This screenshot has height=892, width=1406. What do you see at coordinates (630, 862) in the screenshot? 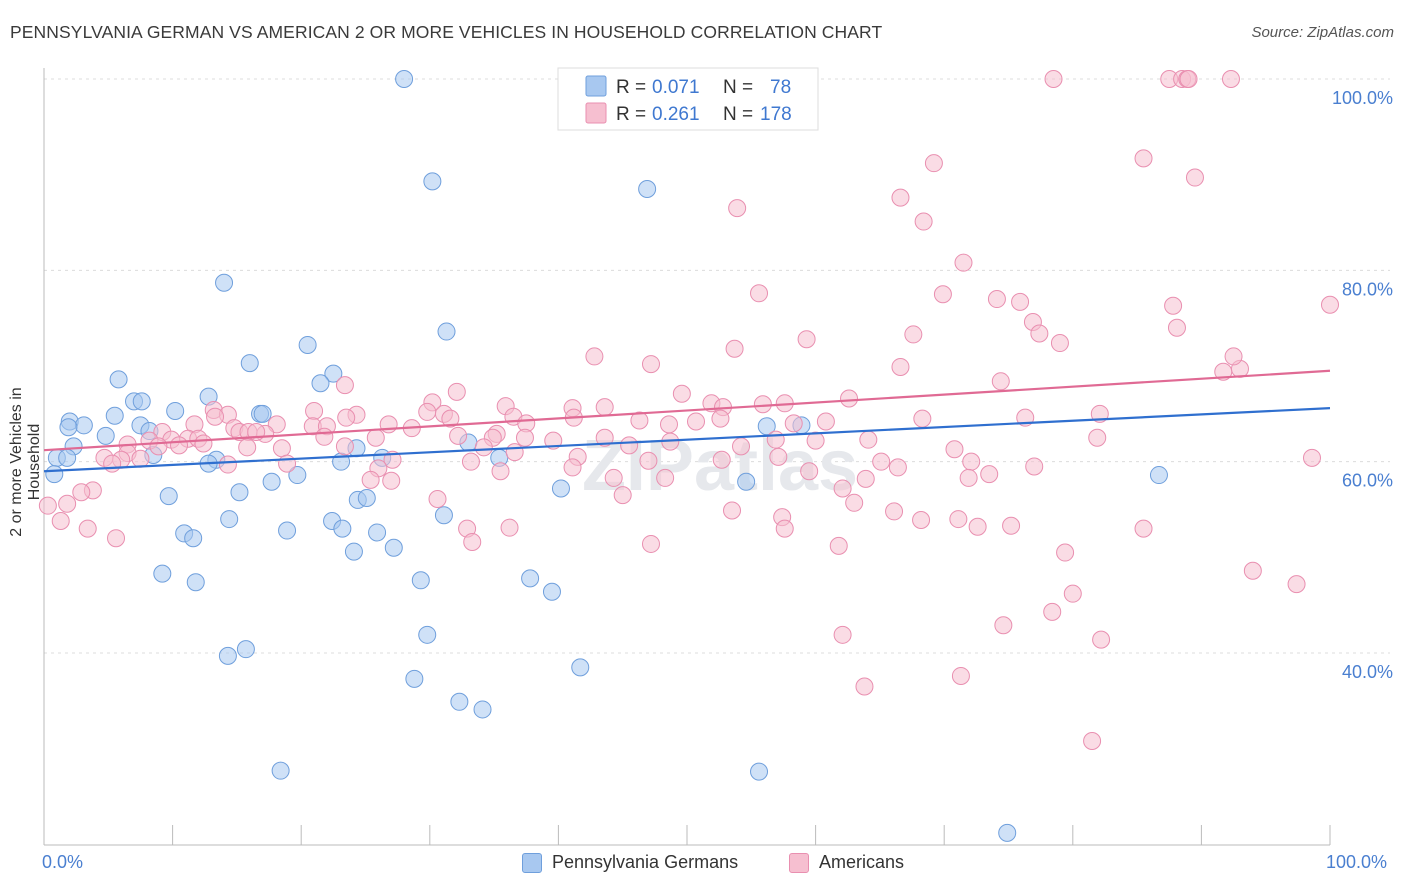
I see `legend-item-pennsylvania-germans: Pennsylvania Germans` at bounding box center [630, 862].